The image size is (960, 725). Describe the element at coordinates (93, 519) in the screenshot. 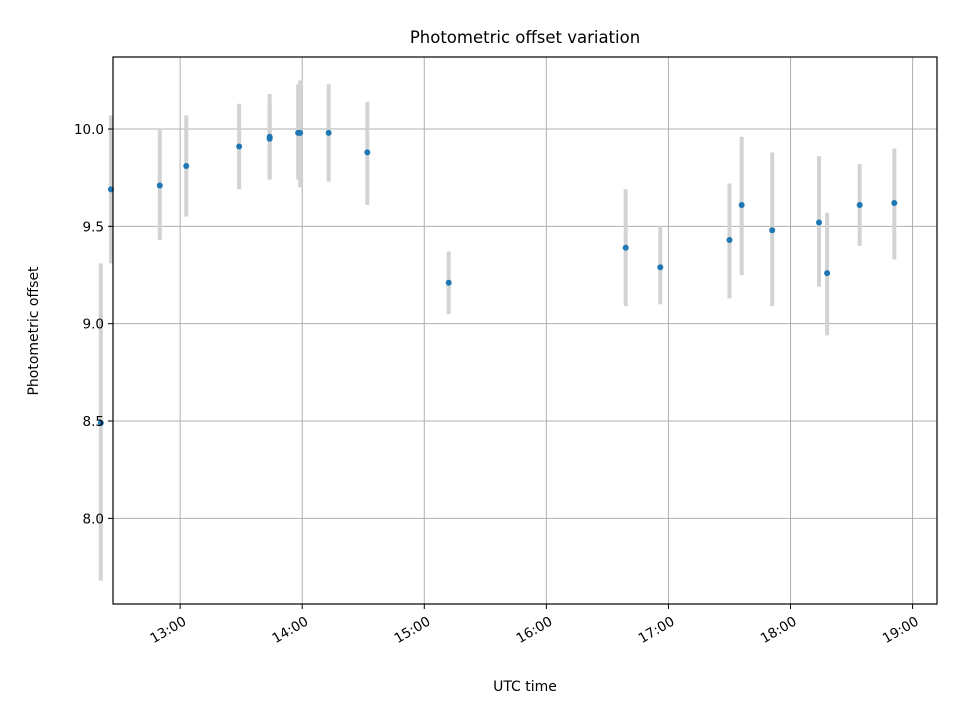

I see `y-tick-label: 8.0` at that location.